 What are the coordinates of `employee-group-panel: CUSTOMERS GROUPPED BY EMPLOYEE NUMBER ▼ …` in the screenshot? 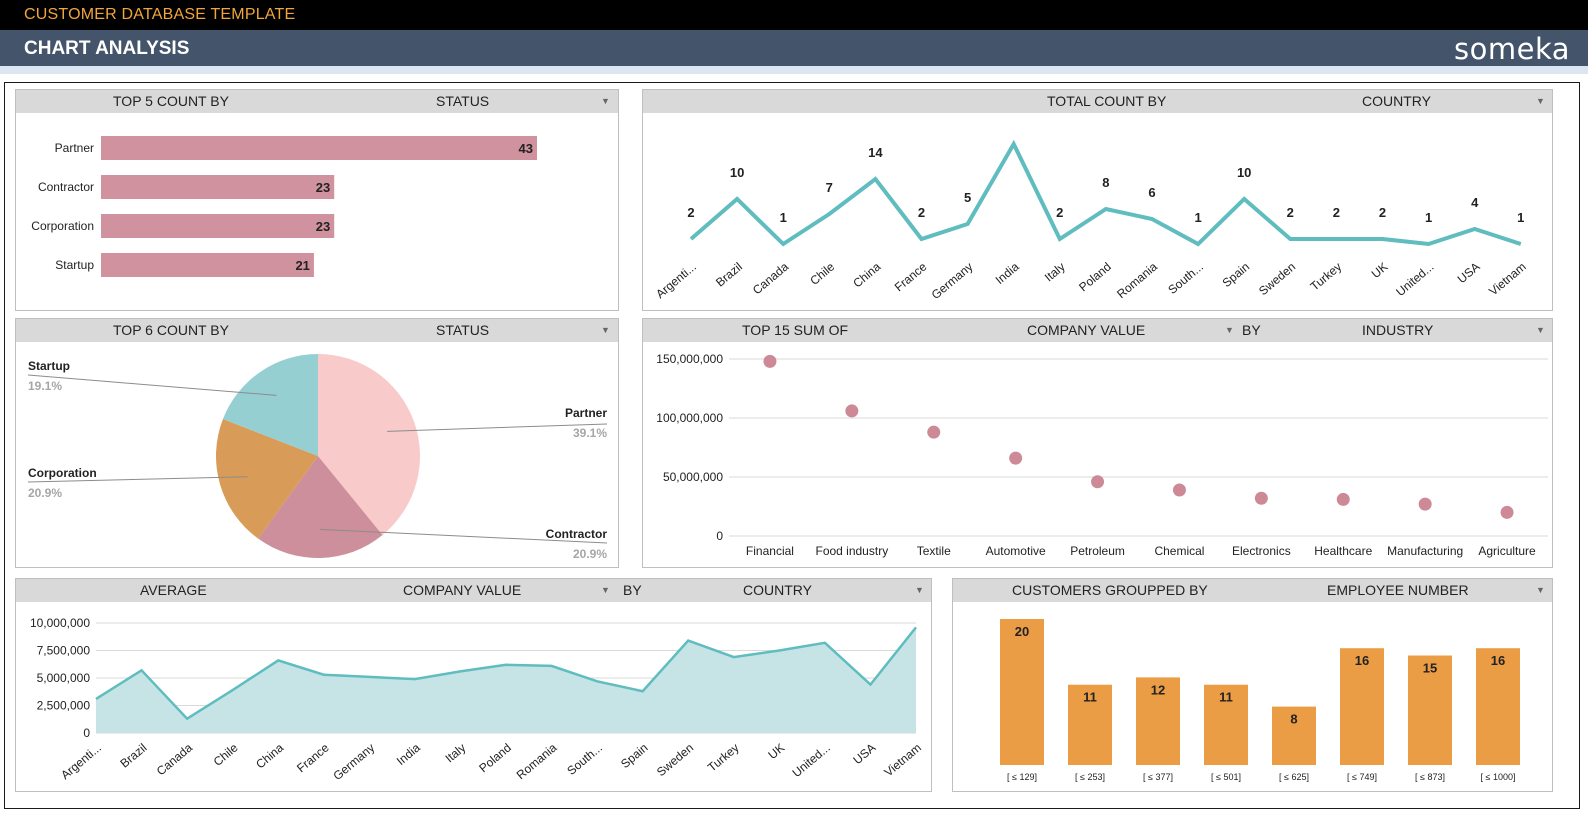 It's located at (1252, 685).